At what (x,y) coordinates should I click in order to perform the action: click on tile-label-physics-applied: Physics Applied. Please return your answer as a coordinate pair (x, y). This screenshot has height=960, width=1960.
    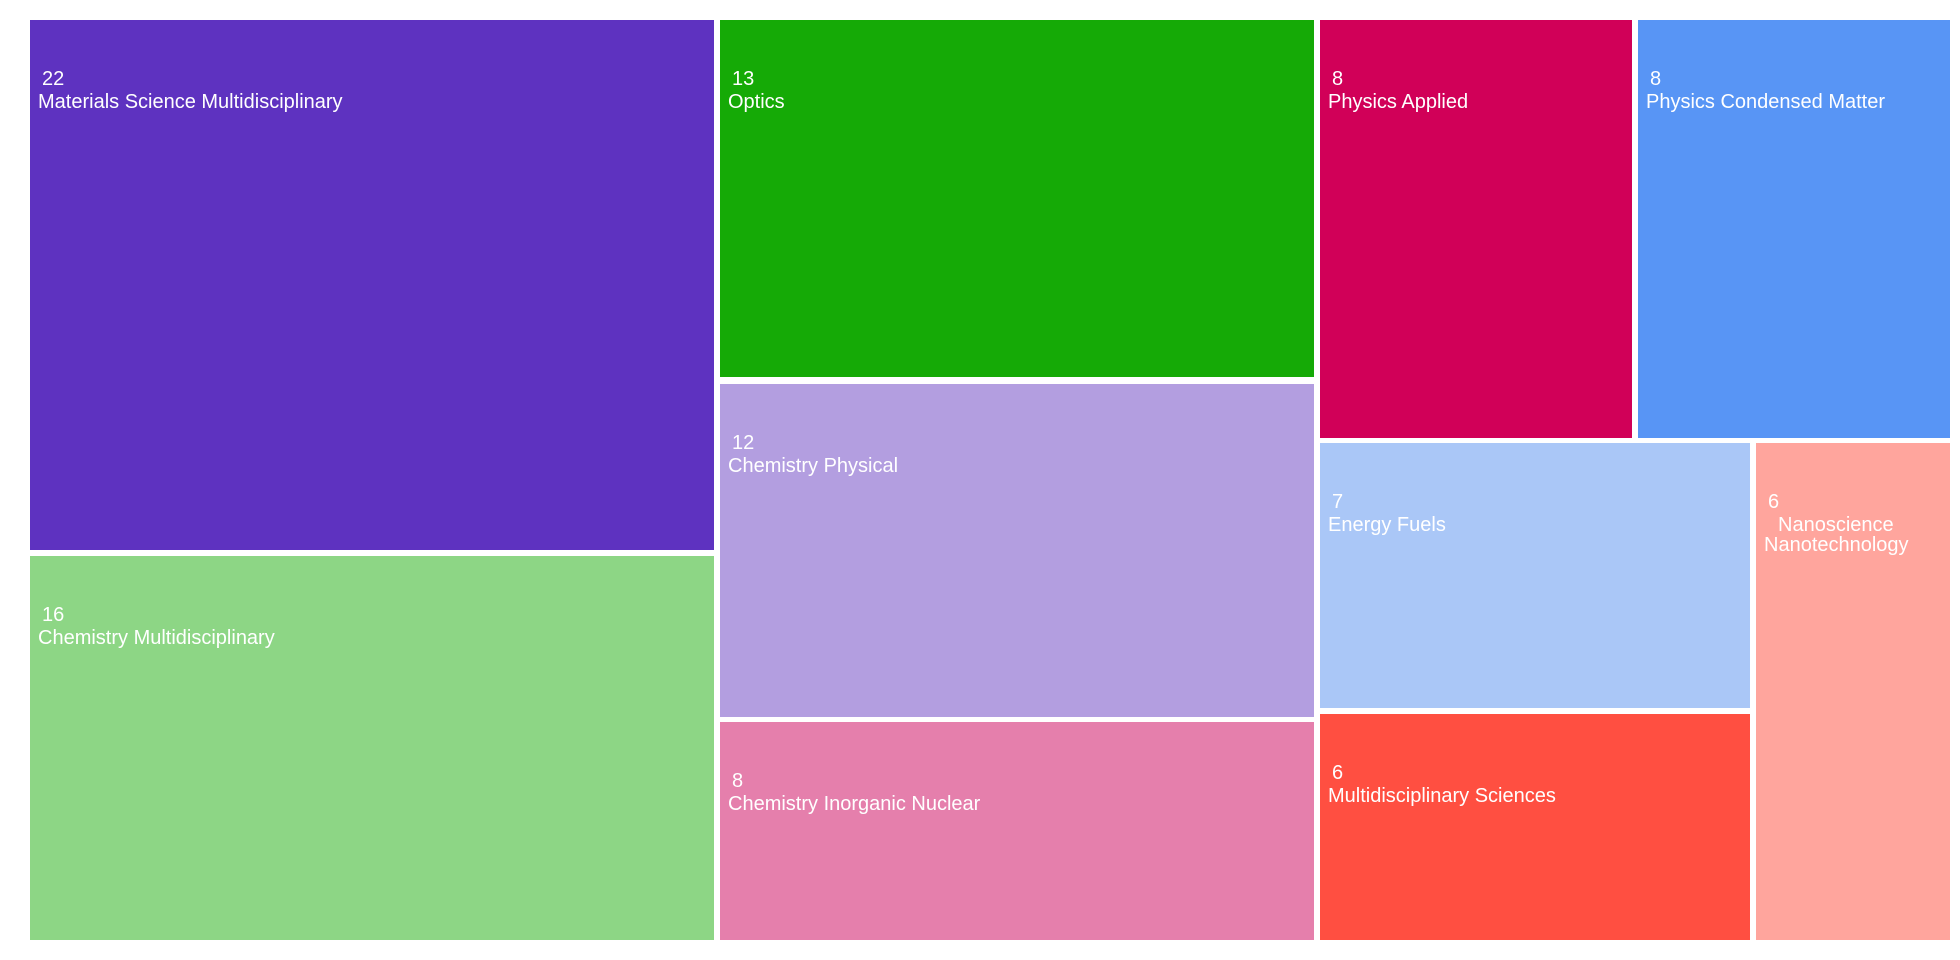
    Looking at the image, I should click on (1398, 102).